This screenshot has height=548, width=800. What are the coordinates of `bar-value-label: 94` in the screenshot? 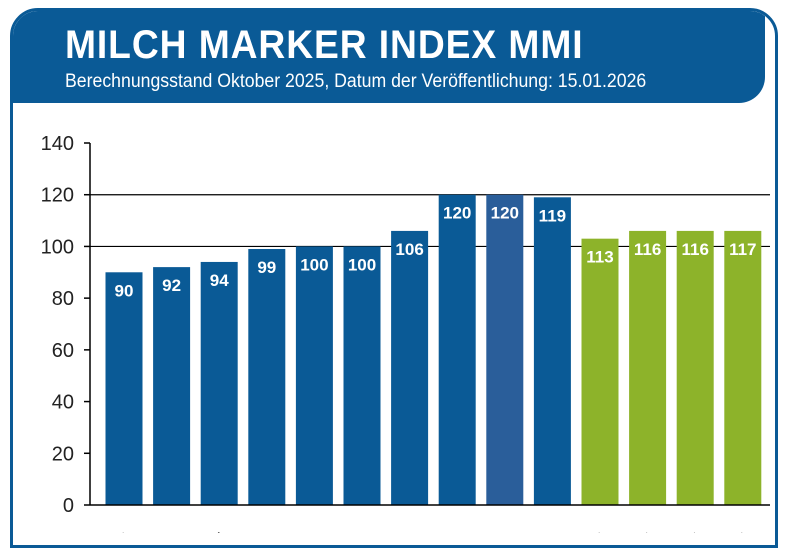 It's located at (219, 280).